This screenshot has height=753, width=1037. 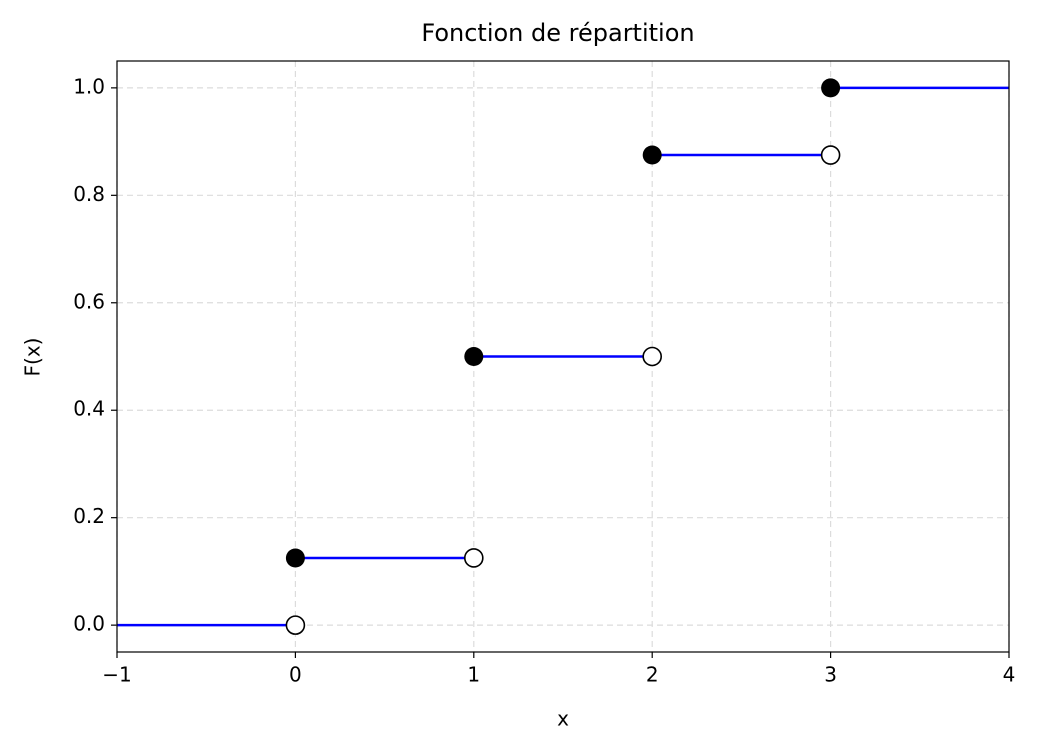 I want to click on x-axis-label: x, so click(x=563, y=719).